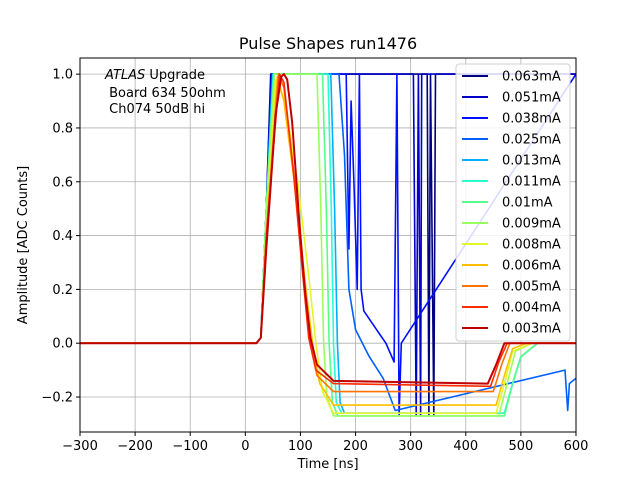 This screenshot has width=640, height=480. Describe the element at coordinates (531, 308) in the screenshot. I see `legend-label: 0.004mA` at that location.